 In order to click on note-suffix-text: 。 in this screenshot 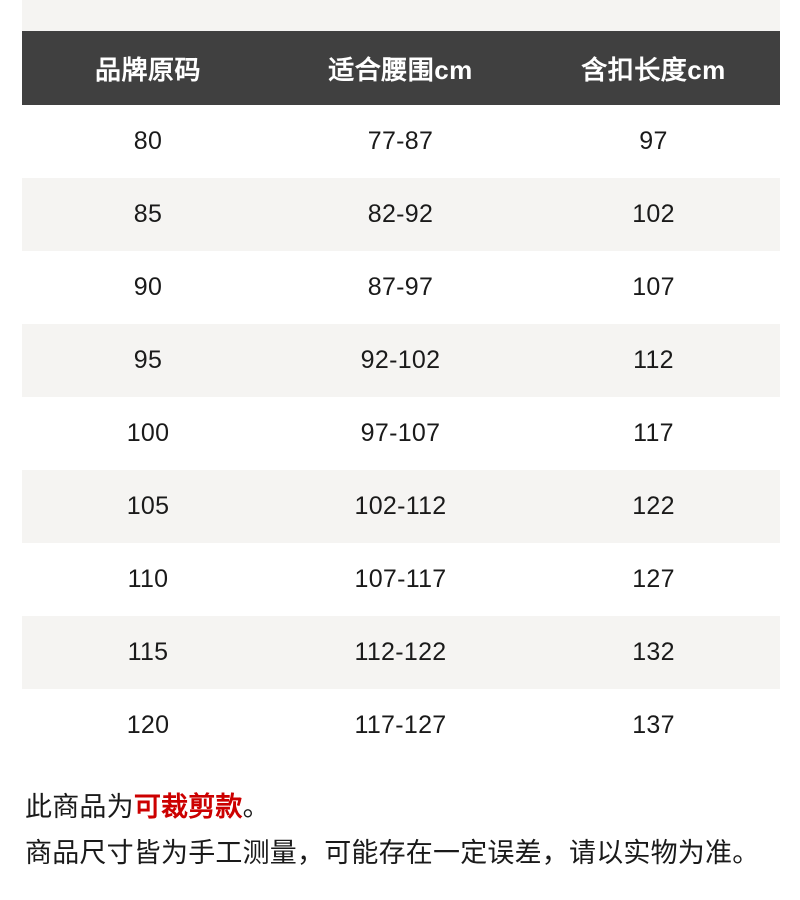, I will do `click(256, 807)`.